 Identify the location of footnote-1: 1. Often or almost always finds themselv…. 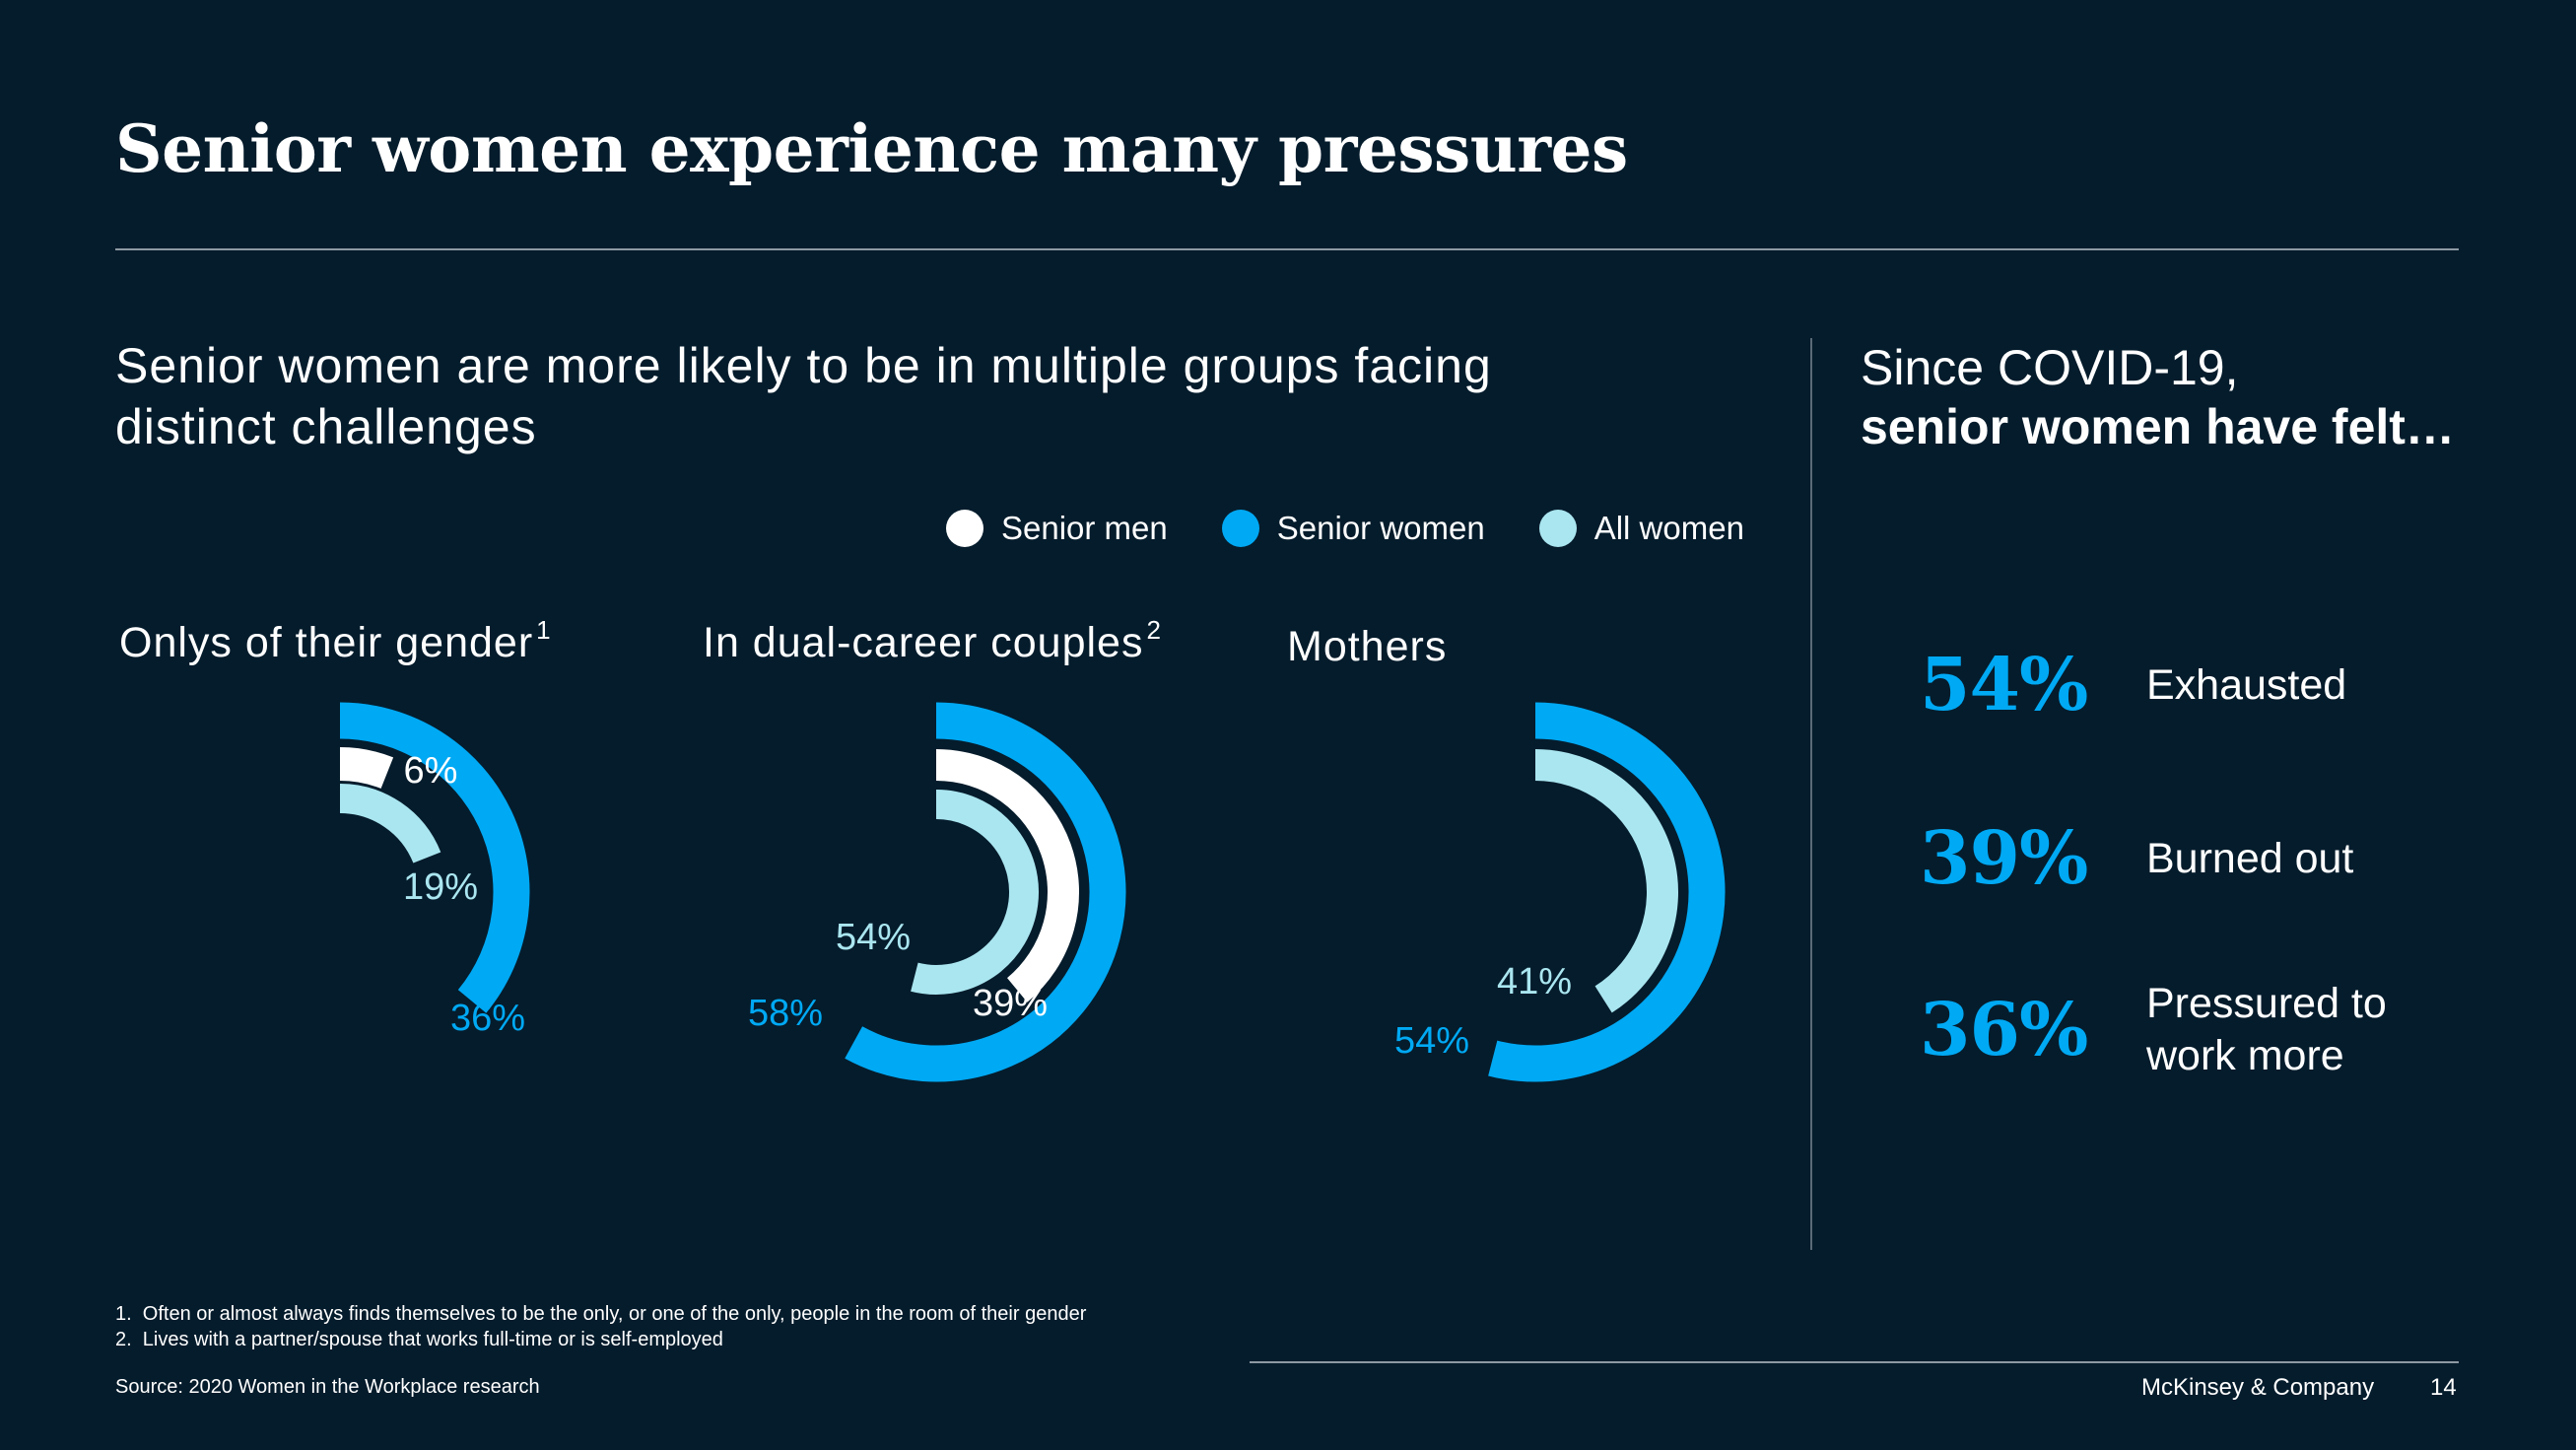
(601, 1314).